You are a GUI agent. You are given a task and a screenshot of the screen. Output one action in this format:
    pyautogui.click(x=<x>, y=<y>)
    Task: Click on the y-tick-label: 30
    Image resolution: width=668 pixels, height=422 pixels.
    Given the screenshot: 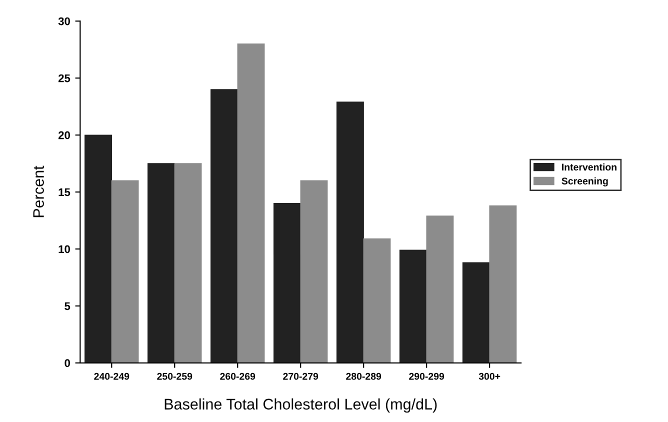 What is the action you would take?
    pyautogui.click(x=64, y=21)
    